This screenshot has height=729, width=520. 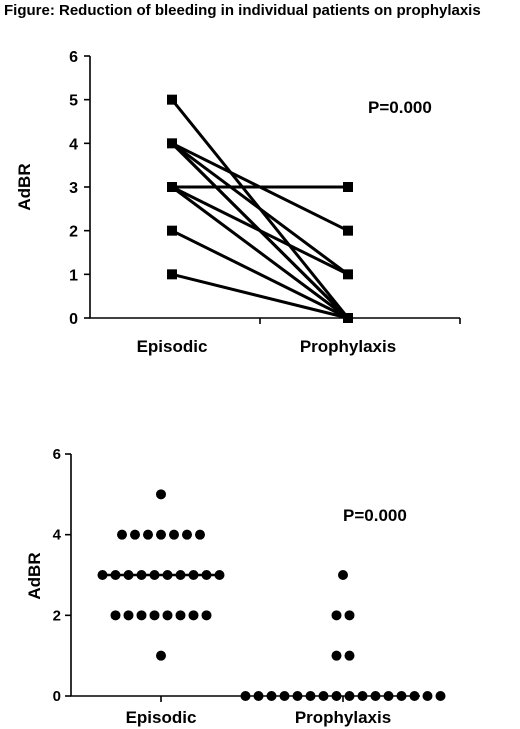 What do you see at coordinates (73, 275) in the screenshot?
I see `y-tick-label: 1` at bounding box center [73, 275].